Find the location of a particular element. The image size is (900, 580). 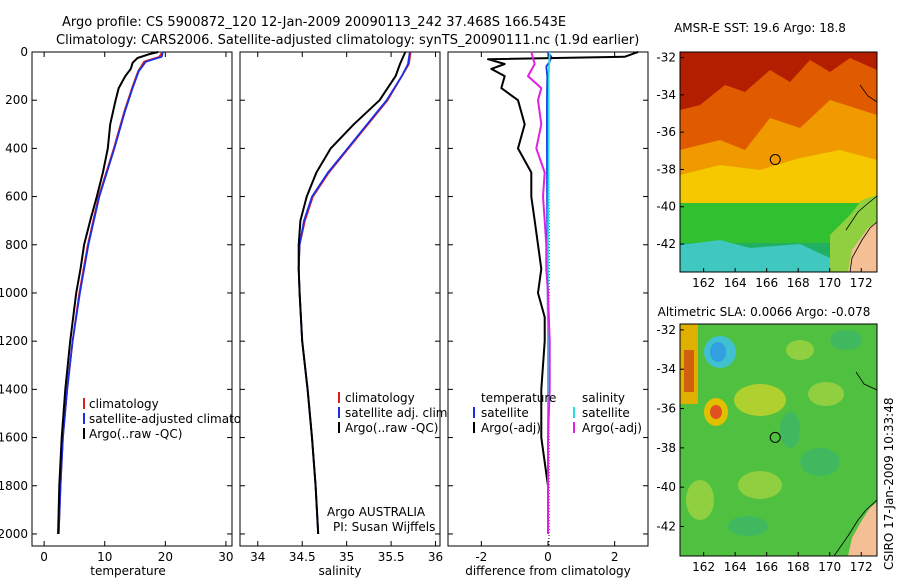

x-tick-label: 34.5 is located at coordinates (302, 557).